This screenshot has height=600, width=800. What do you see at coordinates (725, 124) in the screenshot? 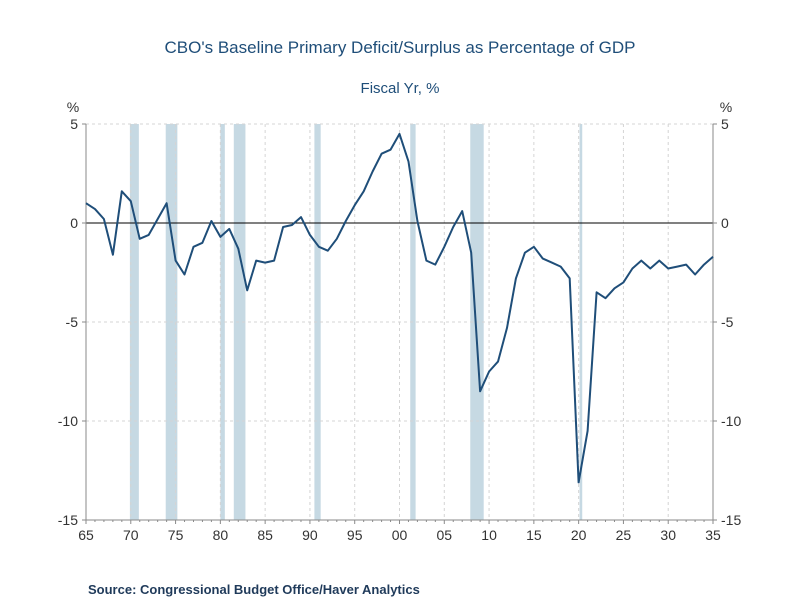
I see `y-tick-label-right: 5` at bounding box center [725, 124].